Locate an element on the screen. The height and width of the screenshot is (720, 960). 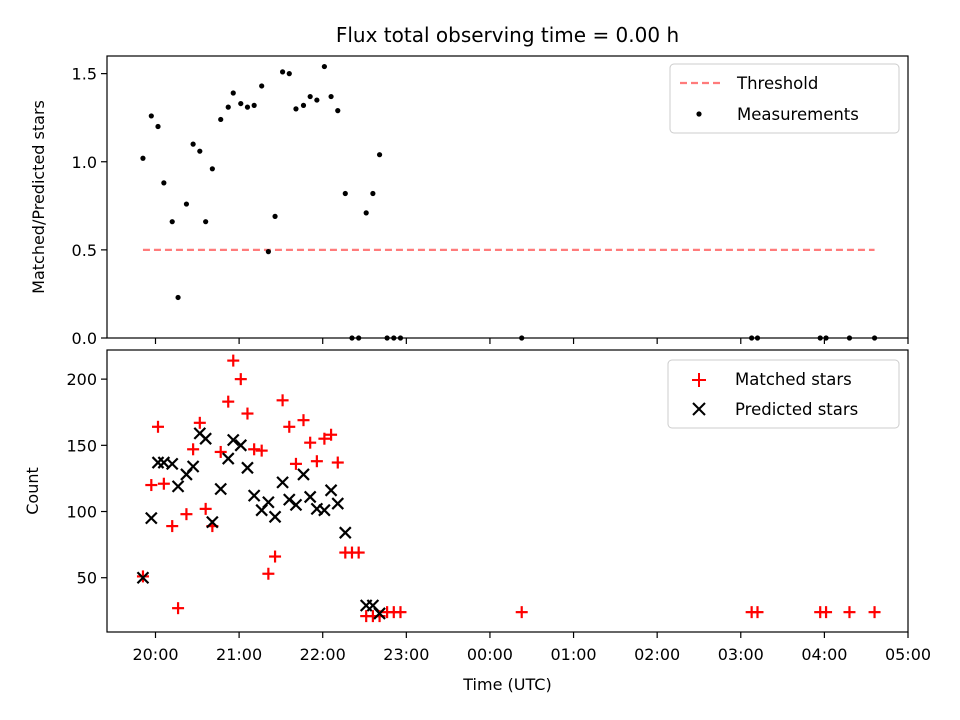
bottom-y-tick-label: 100 is located at coordinates (81, 512).